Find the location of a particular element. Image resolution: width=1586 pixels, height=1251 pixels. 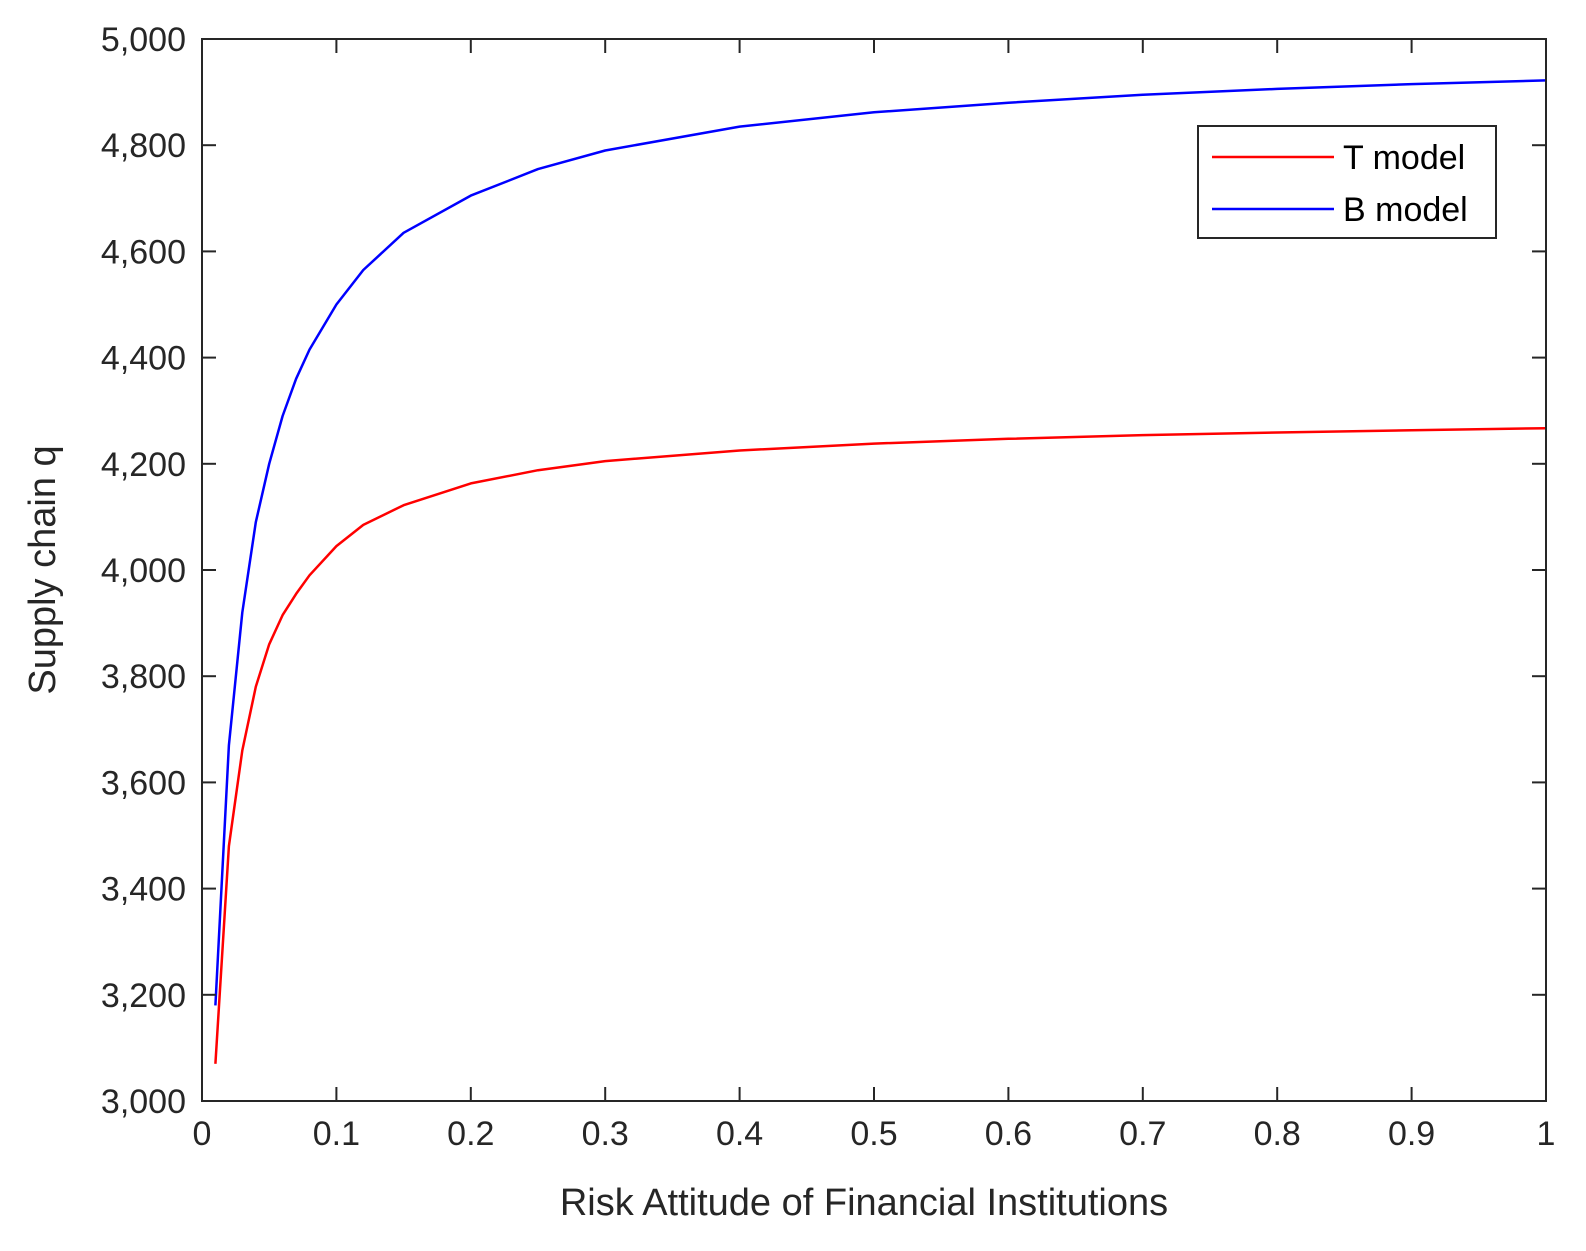

x-tick-label: 0.7 is located at coordinates (1142, 1134).